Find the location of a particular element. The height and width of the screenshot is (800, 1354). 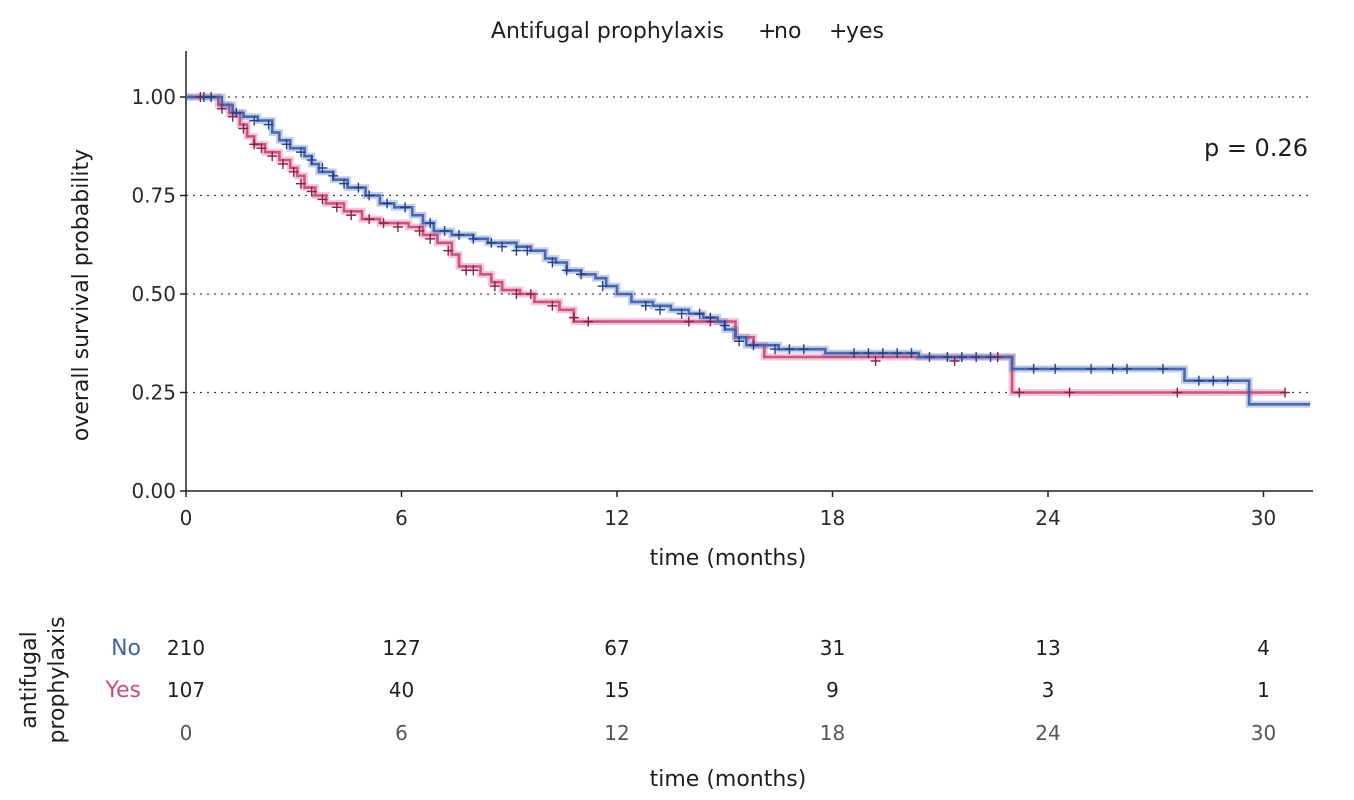

risk-count-1-2: 15 is located at coordinates (616, 690).